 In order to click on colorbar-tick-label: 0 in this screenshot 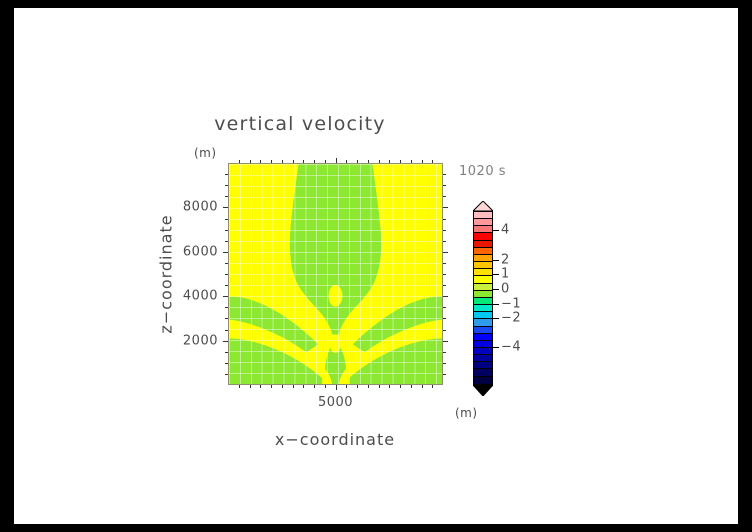, I will do `click(505, 289)`.